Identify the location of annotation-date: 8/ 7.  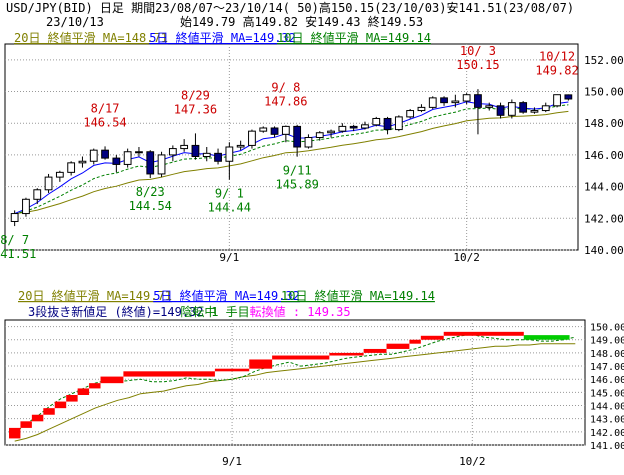
(14, 240).